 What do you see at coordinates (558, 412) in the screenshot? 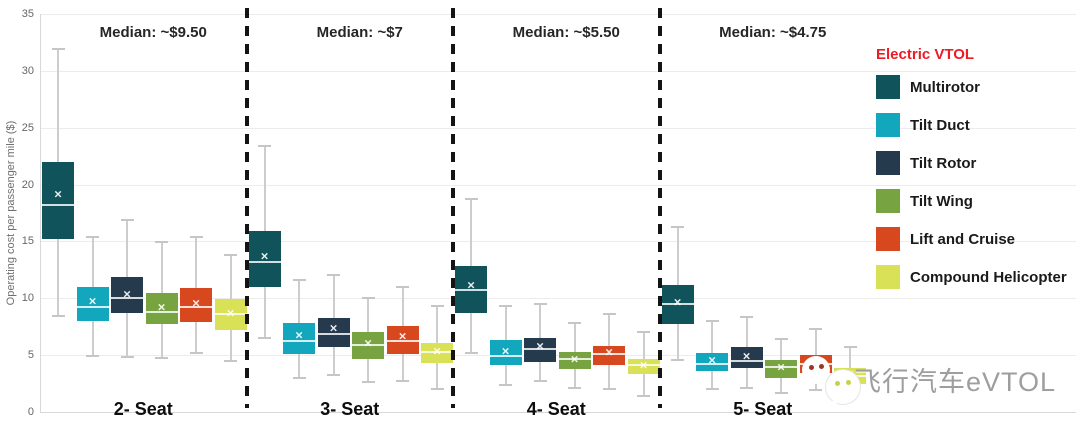
I see `x-axis-line` at bounding box center [558, 412].